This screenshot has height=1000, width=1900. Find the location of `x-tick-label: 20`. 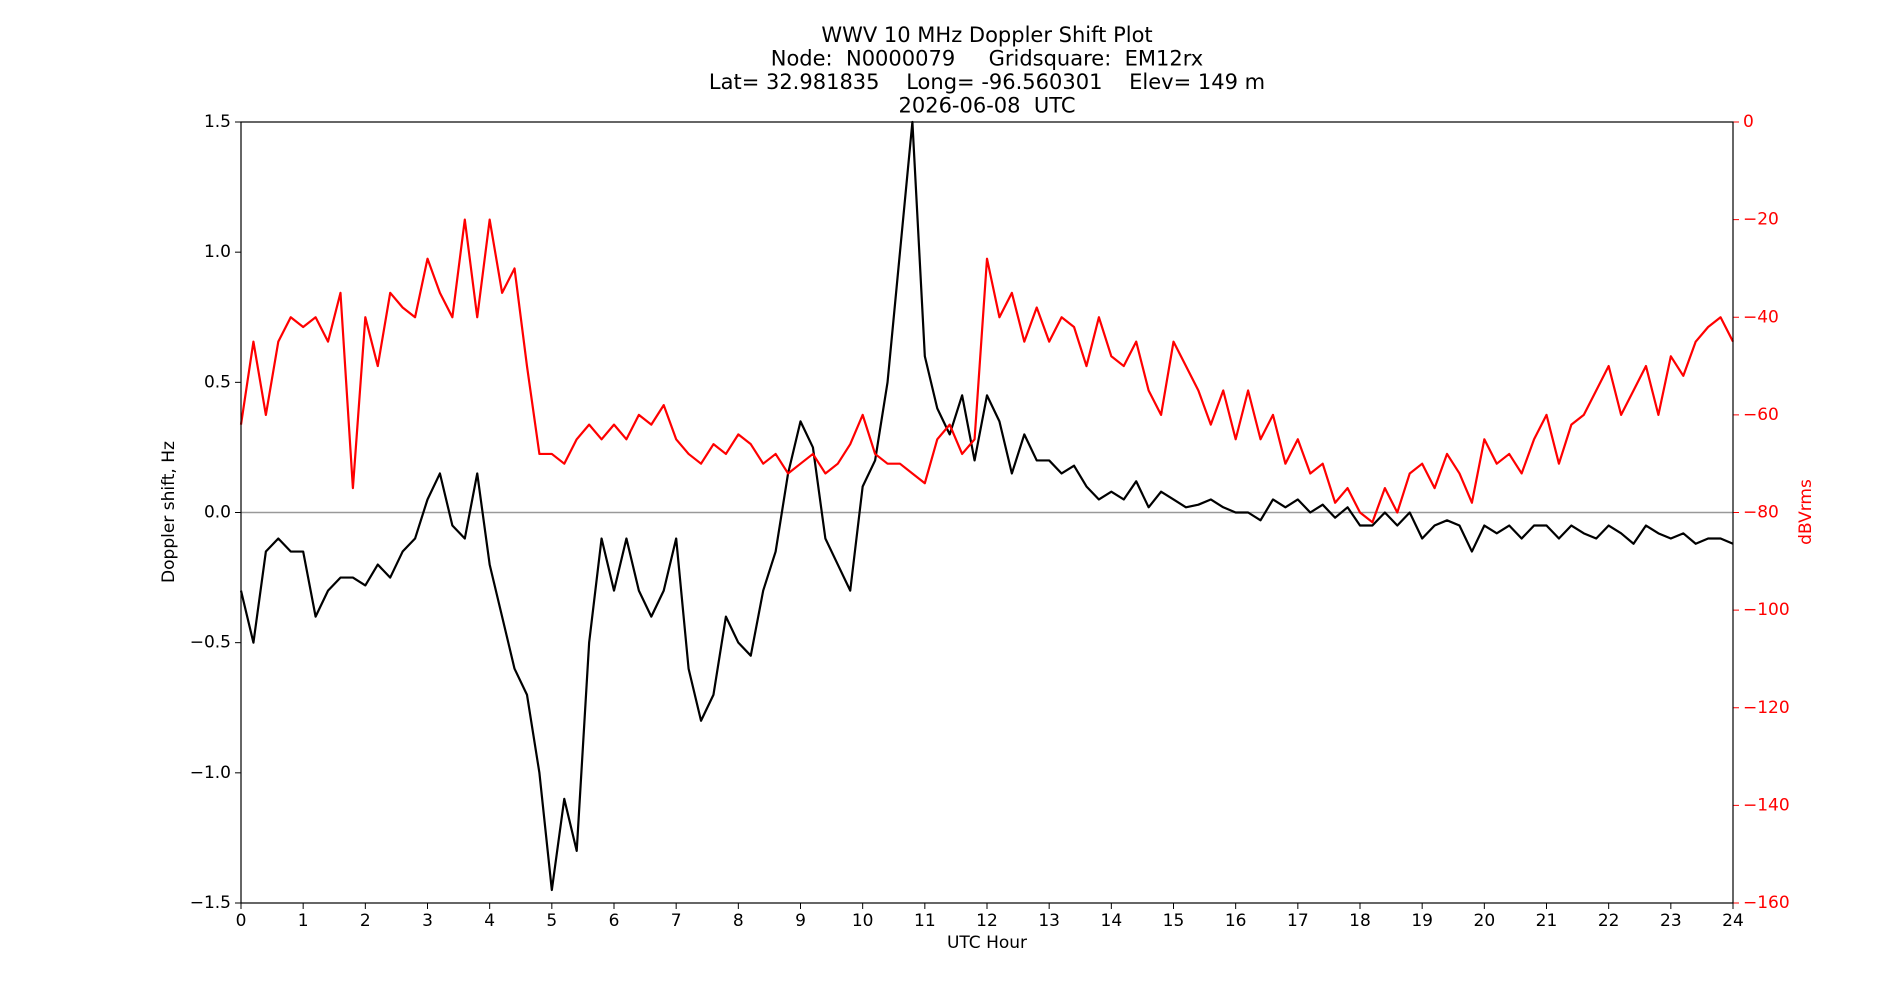

x-tick-label: 20 is located at coordinates (1485, 921).